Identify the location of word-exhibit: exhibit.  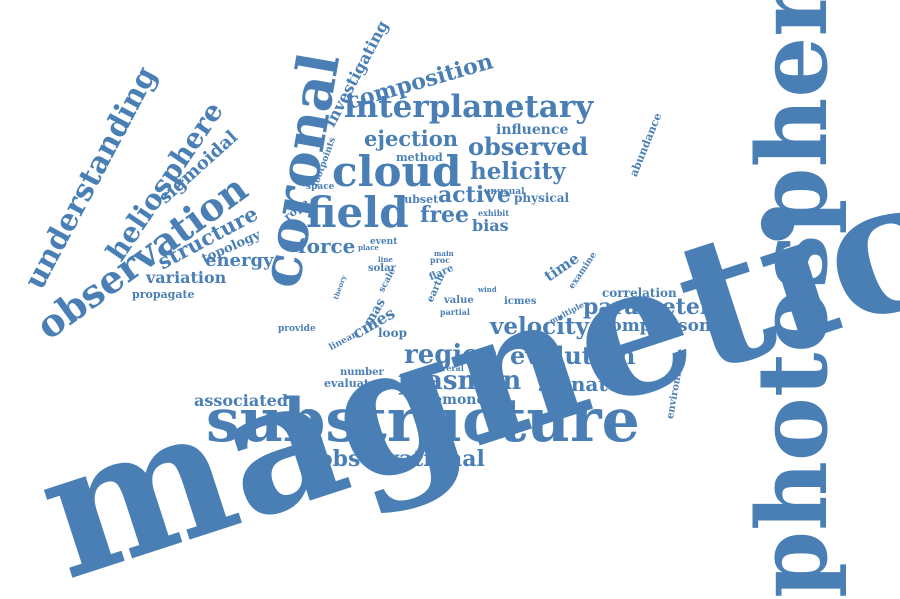
(494, 213).